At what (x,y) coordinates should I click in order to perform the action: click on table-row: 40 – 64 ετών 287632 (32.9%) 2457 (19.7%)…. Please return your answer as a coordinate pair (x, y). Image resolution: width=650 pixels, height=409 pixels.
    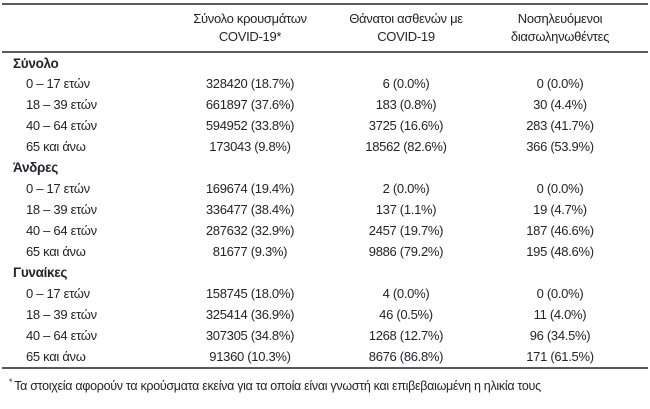
    Looking at the image, I should click on (325, 230).